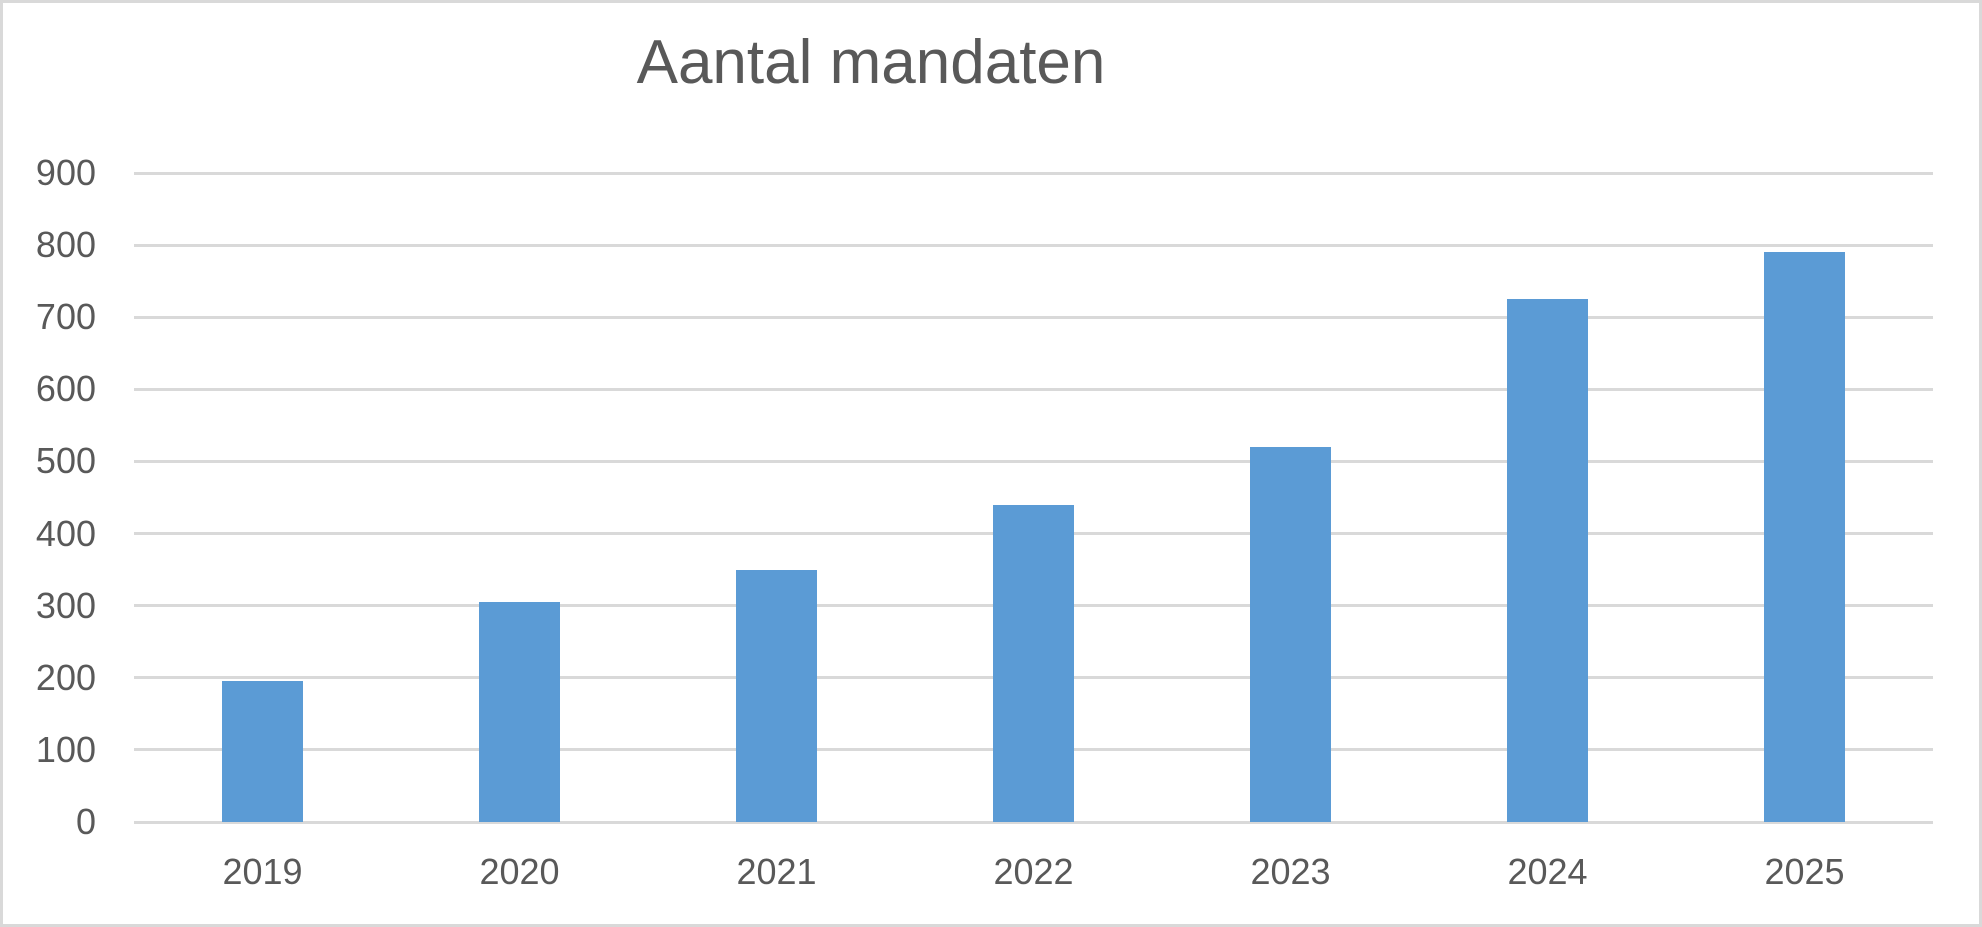  What do you see at coordinates (65, 245) in the screenshot?
I see `y-tick-label-800: 800` at bounding box center [65, 245].